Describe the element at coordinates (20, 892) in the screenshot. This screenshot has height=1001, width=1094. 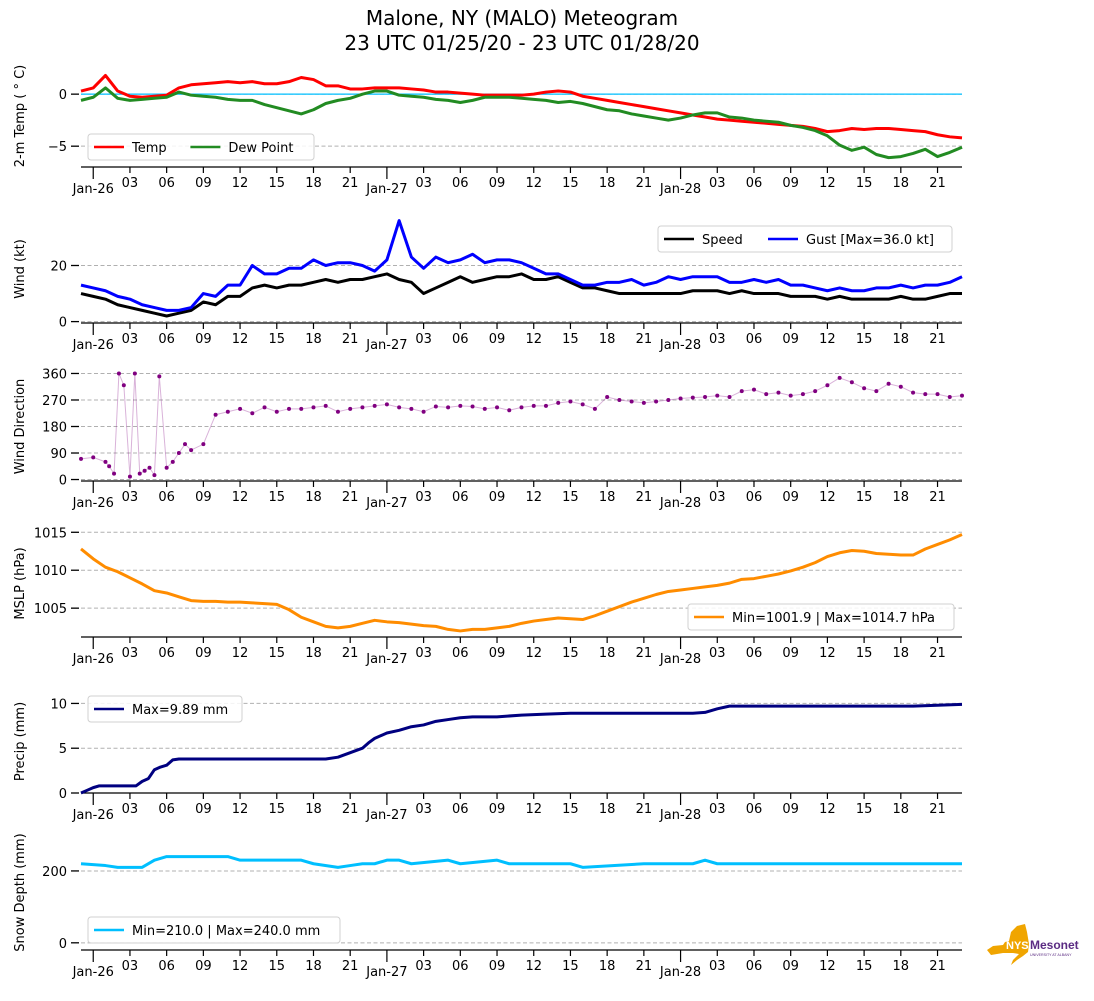
I see `y-axis-label: Snow Depth (mm)` at that location.